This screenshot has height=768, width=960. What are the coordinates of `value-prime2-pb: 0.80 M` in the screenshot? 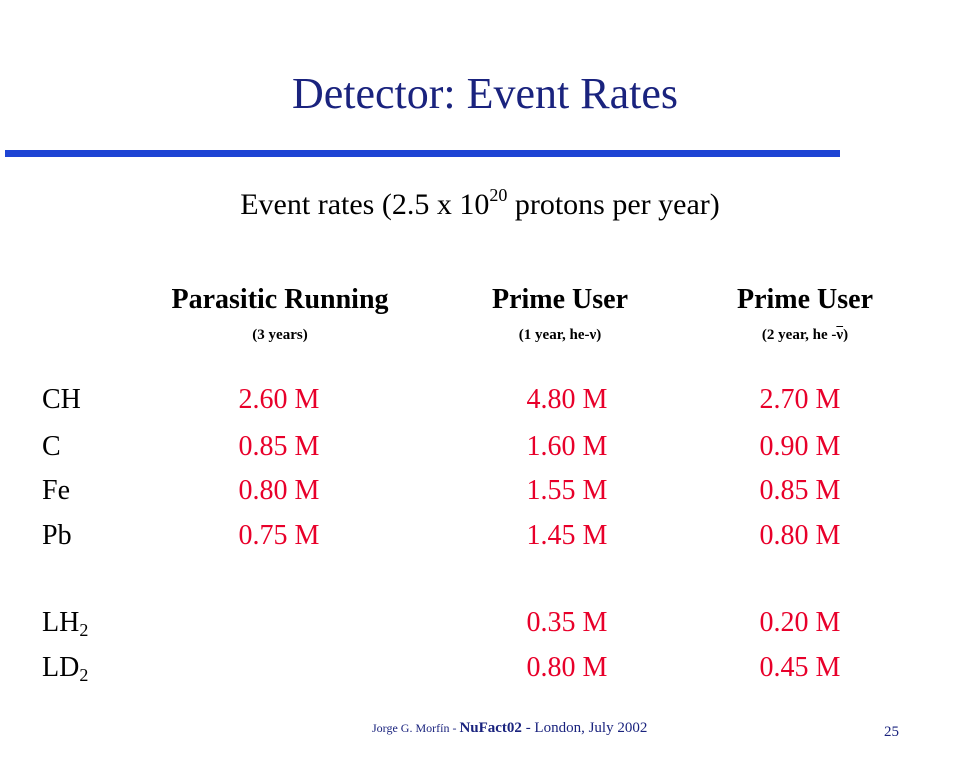 It's located at (800, 535).